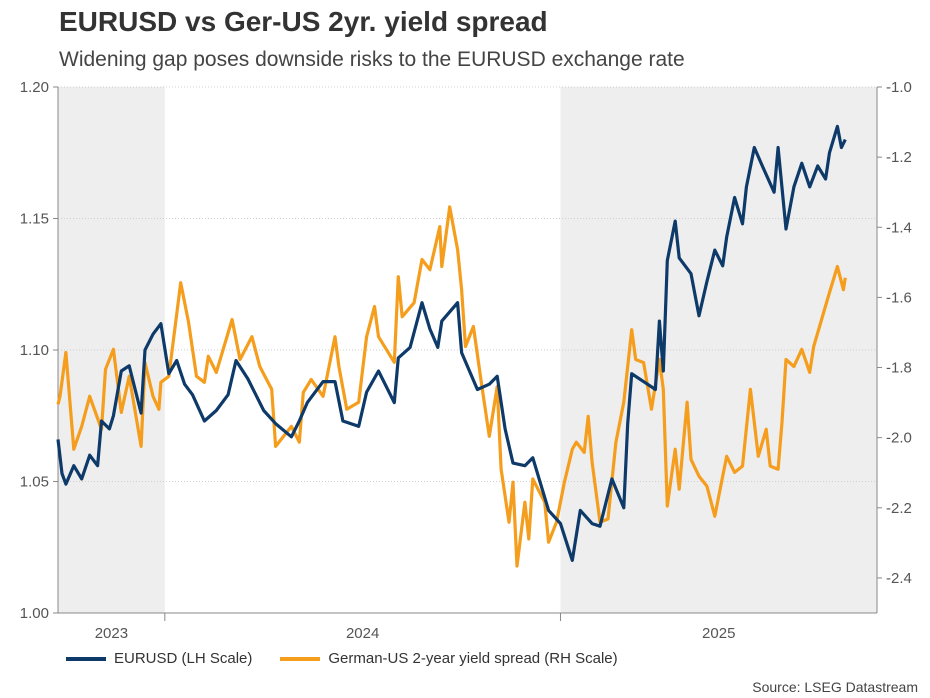 The image size is (930, 698). What do you see at coordinates (718, 633) in the screenshot?
I see `x-tick-label: 2025` at bounding box center [718, 633].